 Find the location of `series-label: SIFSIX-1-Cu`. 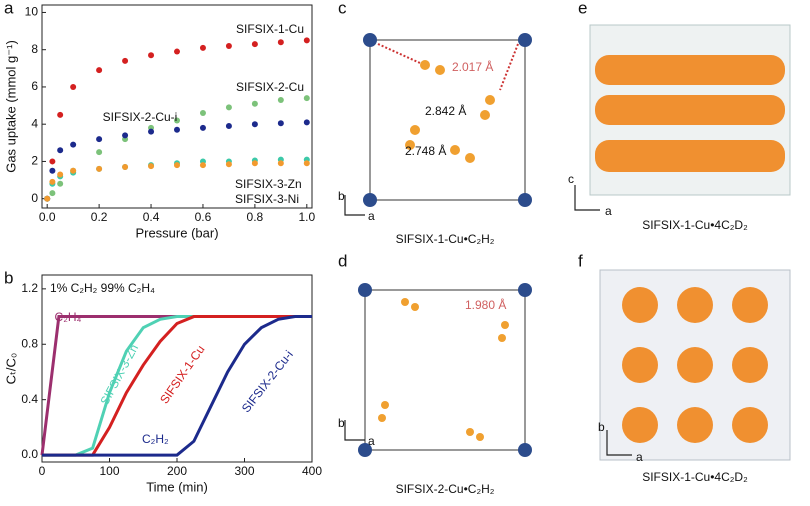

series-label: SIFSIX-1-Cu is located at coordinates (270, 29).